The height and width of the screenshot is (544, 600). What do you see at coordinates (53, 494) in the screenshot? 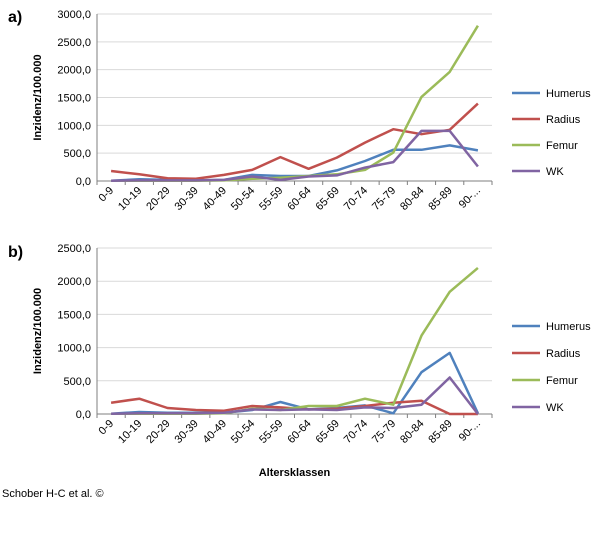
I see `credit-text: Schober H-C et al. ©` at bounding box center [53, 494].